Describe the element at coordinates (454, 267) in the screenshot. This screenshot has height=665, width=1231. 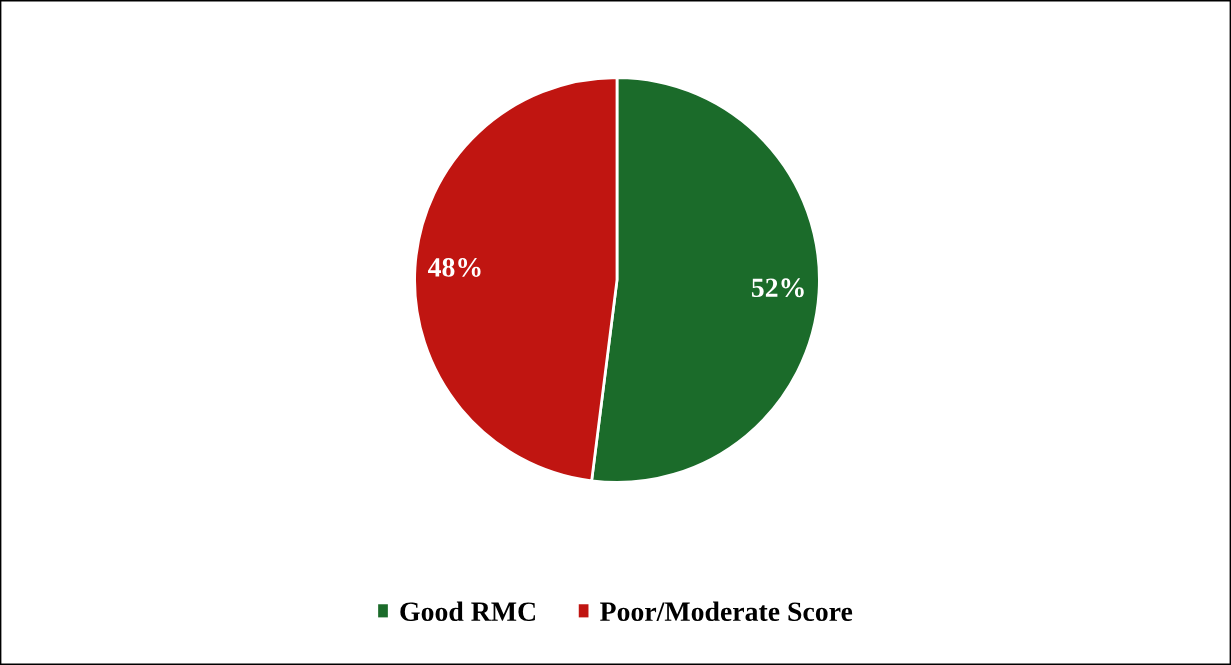
I see `data-label: 48%` at that location.